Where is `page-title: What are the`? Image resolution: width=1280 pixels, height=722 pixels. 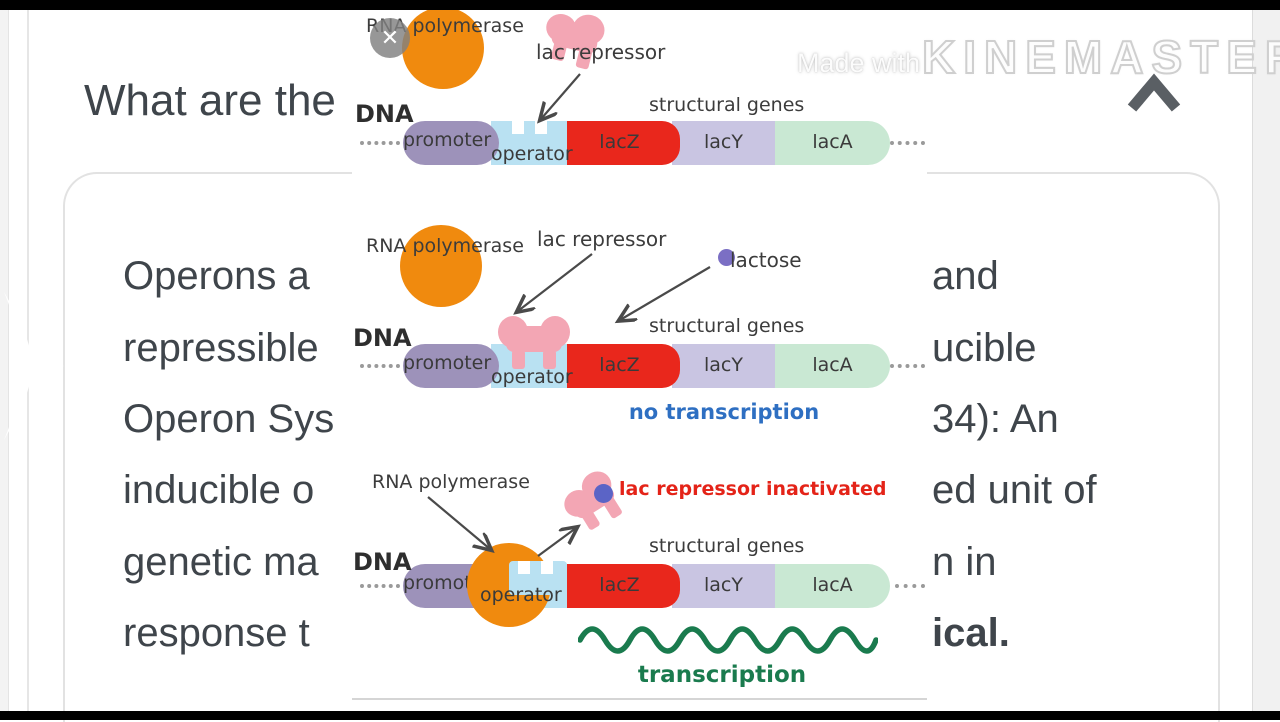 page-title: What are the is located at coordinates (210, 100).